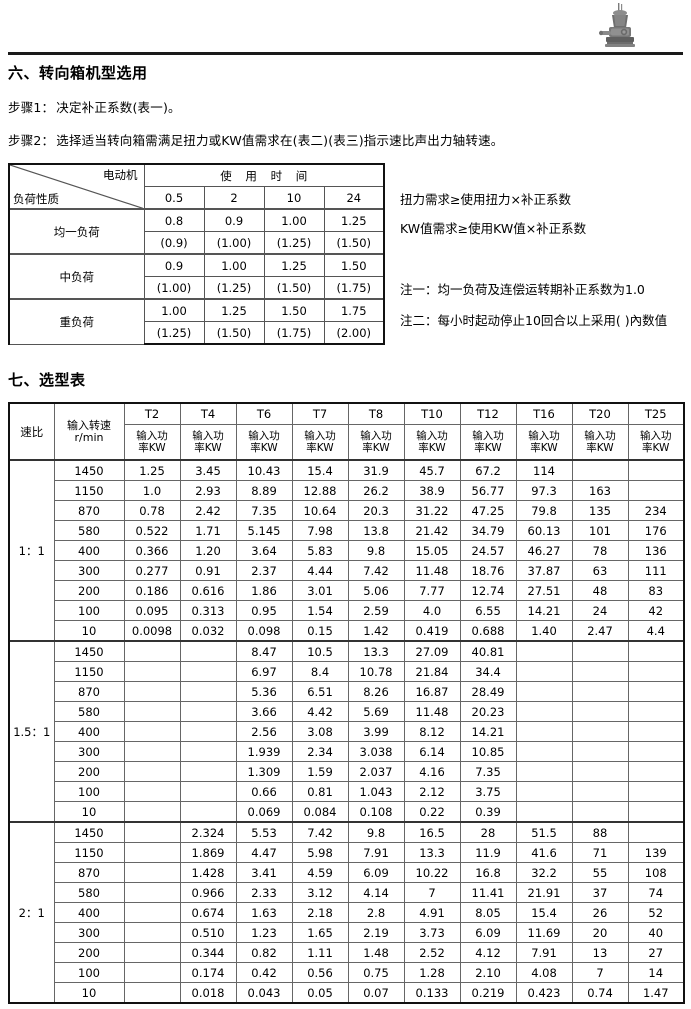  I want to click on table-row: 重负荷 1.00 1.25 1.50 1.75, so click(197, 321).